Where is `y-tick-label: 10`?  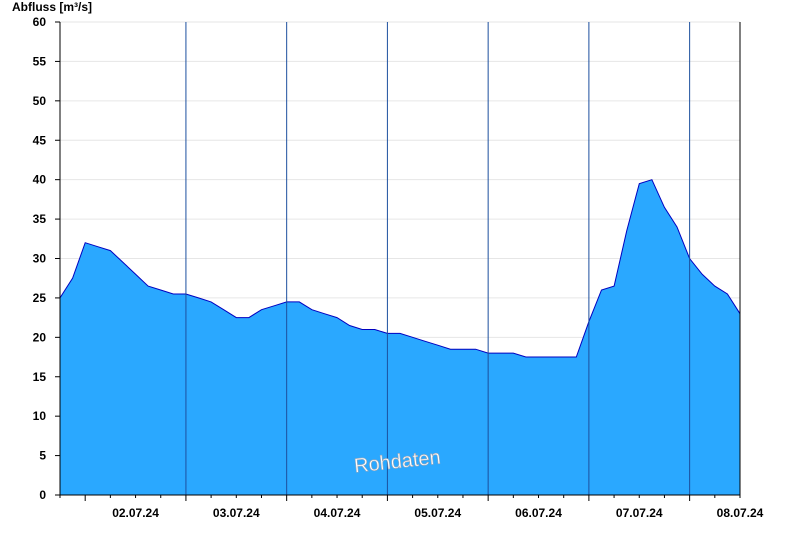
y-tick-label: 10 is located at coordinates (40, 416).